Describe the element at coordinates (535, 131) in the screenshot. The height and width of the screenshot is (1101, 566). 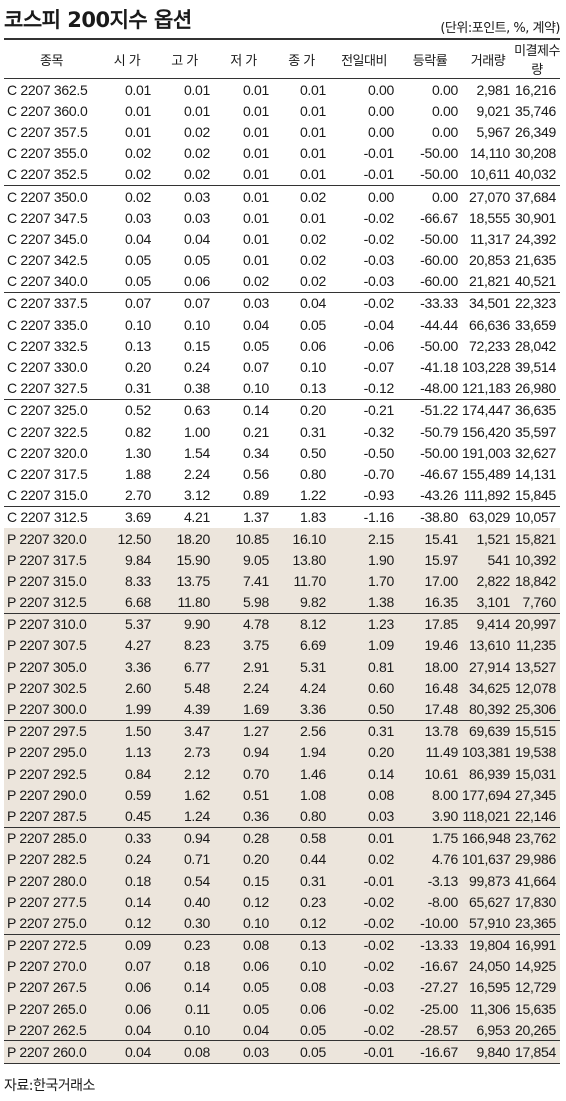
I see `cell-open-interest: 26,349` at that location.